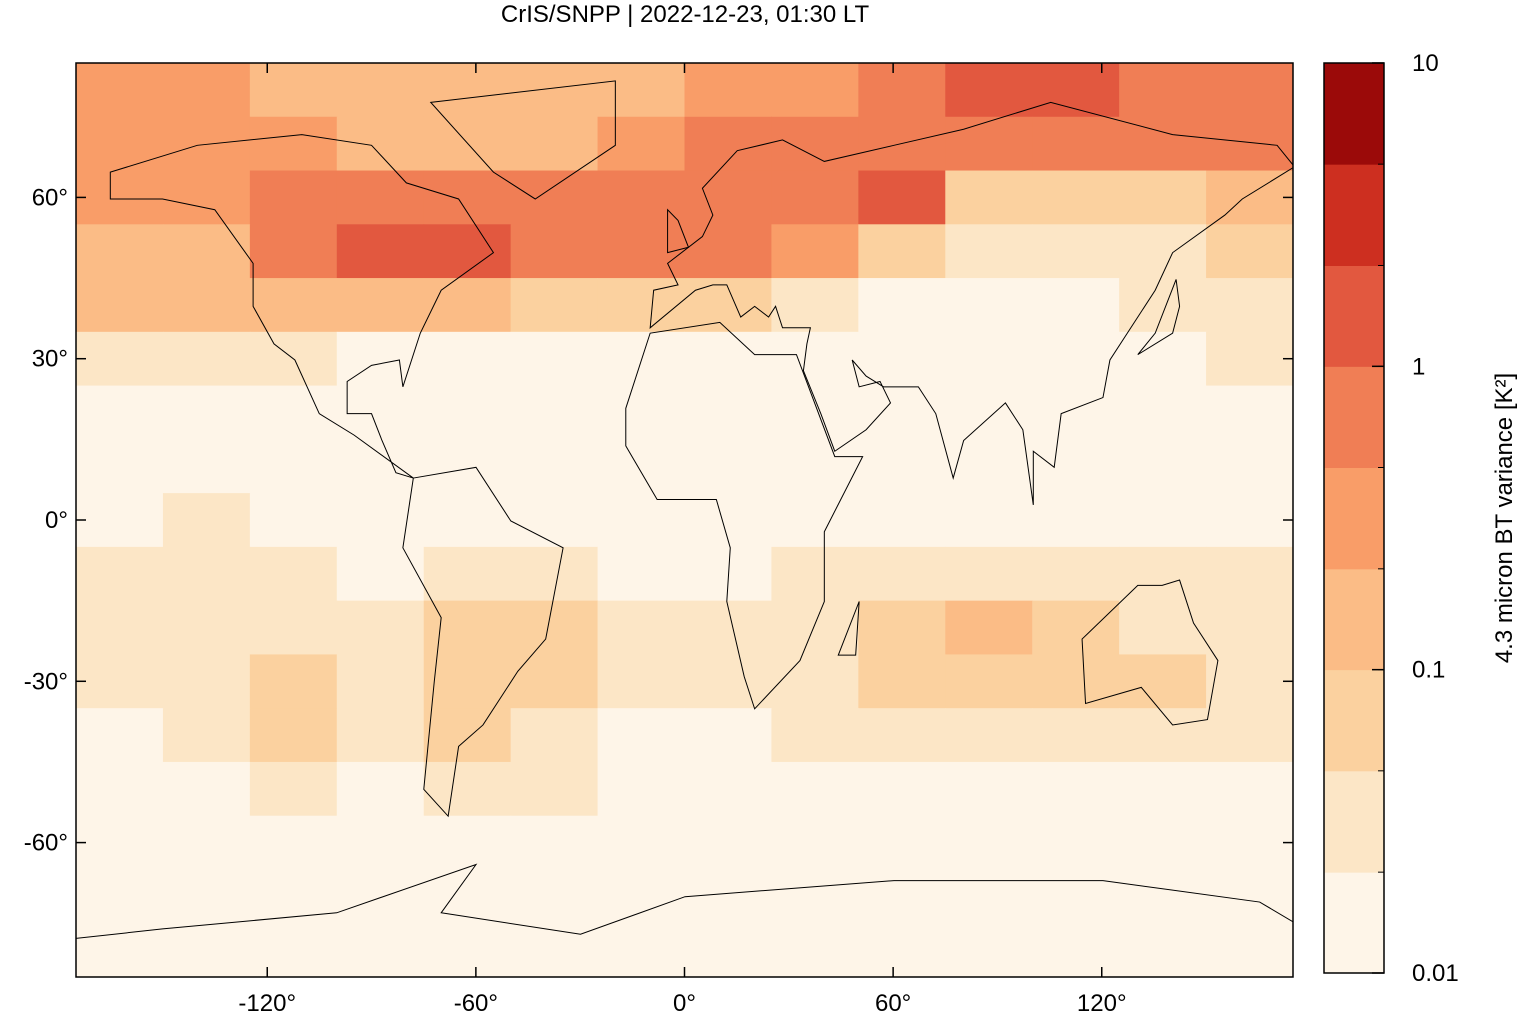  Describe the element at coordinates (1504, 518) in the screenshot. I see `colorbar-label: 4.3 micron BT variance [K²]` at that location.